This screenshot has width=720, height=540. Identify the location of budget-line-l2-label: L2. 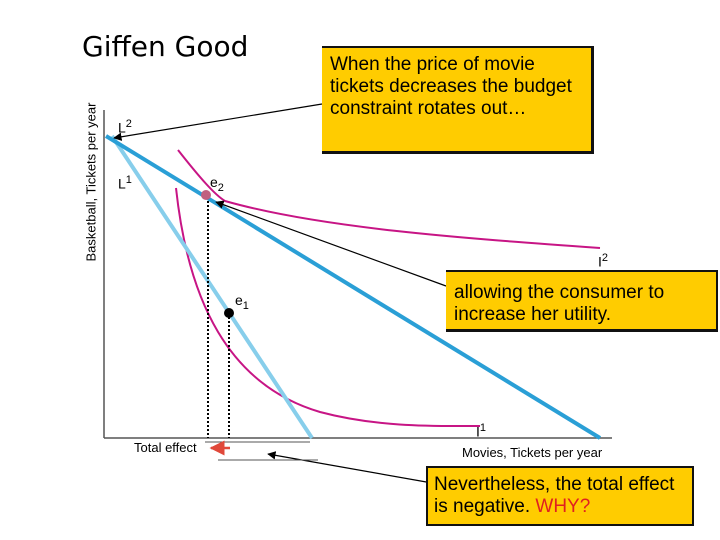
(125, 127).